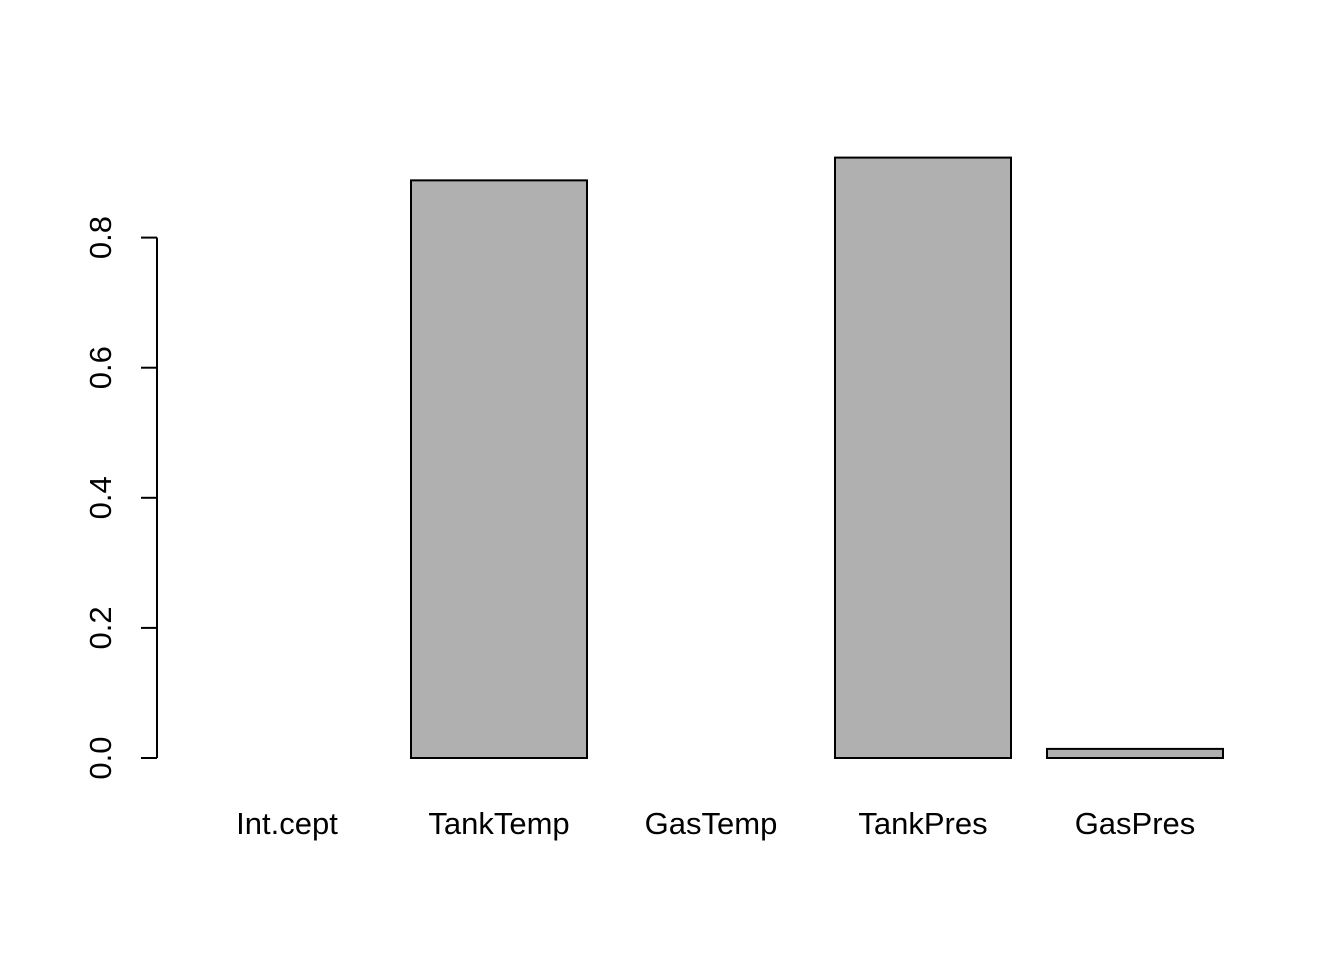 This screenshot has width=1344, height=960. I want to click on x-category-label: TankPres, so click(922, 823).